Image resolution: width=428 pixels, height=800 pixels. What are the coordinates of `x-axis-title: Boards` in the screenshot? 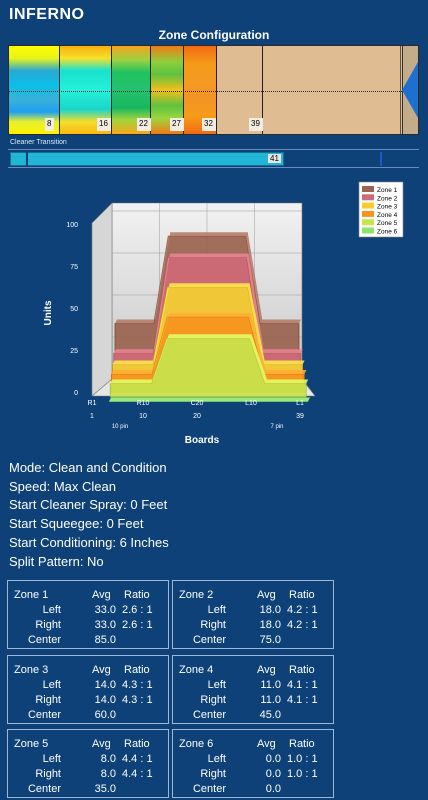 It's located at (202, 440).